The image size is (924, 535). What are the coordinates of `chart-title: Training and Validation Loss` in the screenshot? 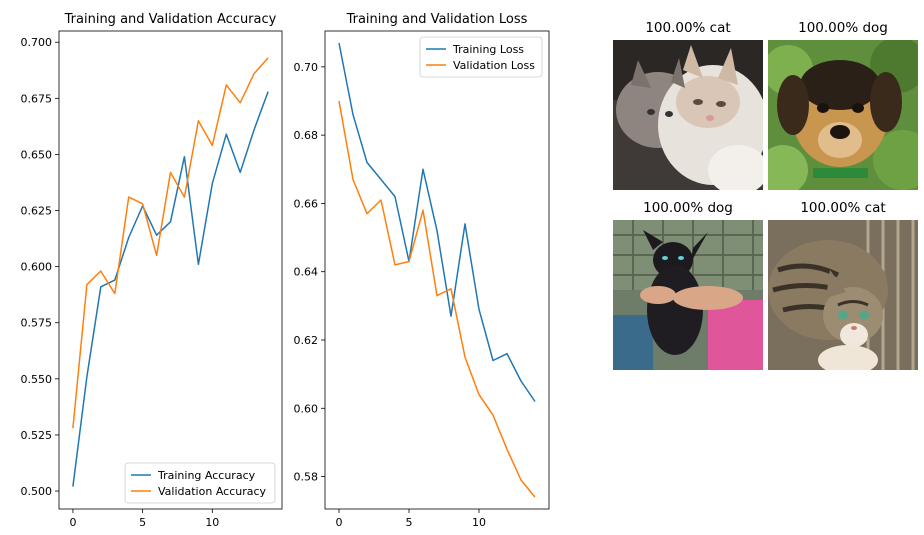 It's located at (437, 19).